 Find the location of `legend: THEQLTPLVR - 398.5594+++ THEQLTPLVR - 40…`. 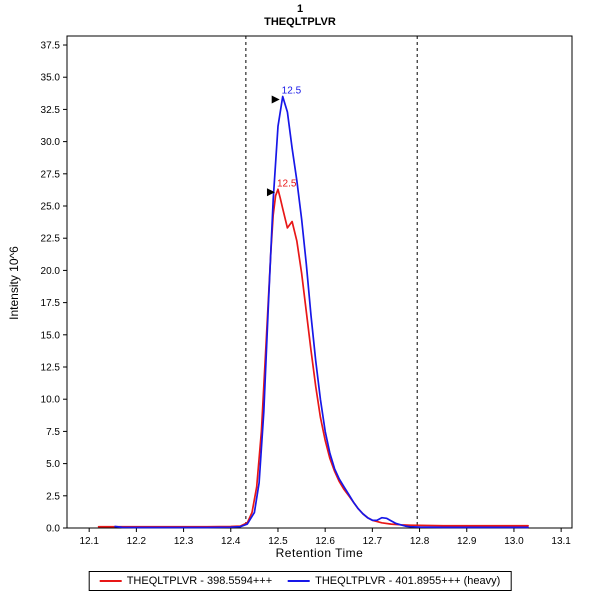

legend: THEQLTPLVR - 398.5594+++ THEQLTPLVR - 40… is located at coordinates (300, 581).